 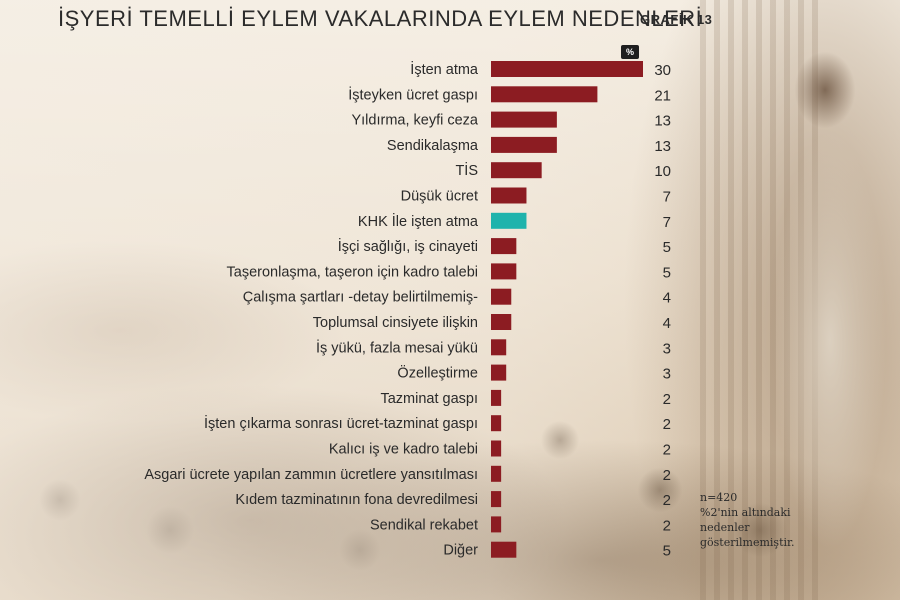 What do you see at coordinates (747, 542) in the screenshot?
I see `note-line: gösterilmemiştir.` at bounding box center [747, 542].